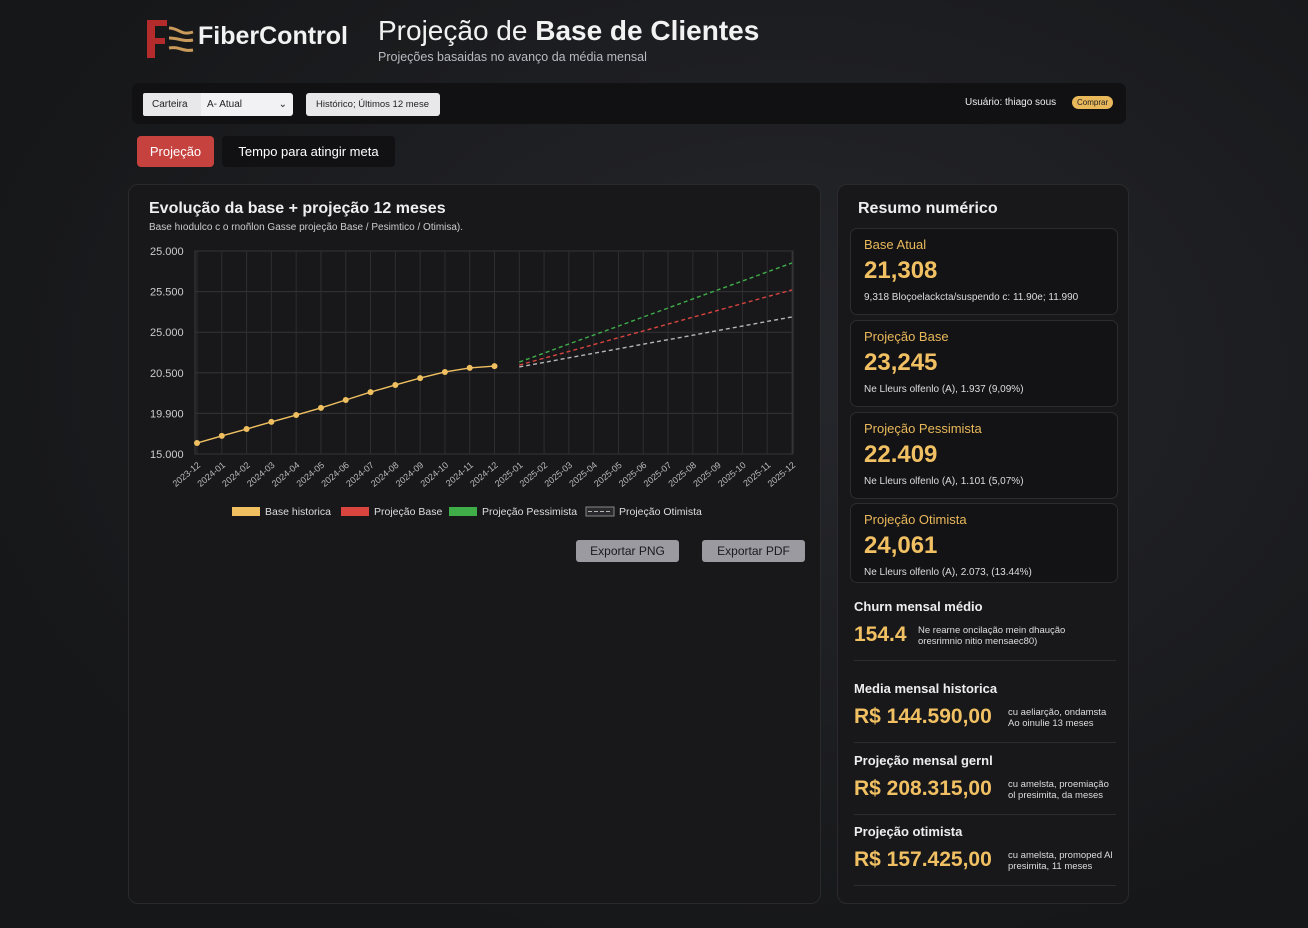  I want to click on card-label: Base Atual, so click(895, 244).